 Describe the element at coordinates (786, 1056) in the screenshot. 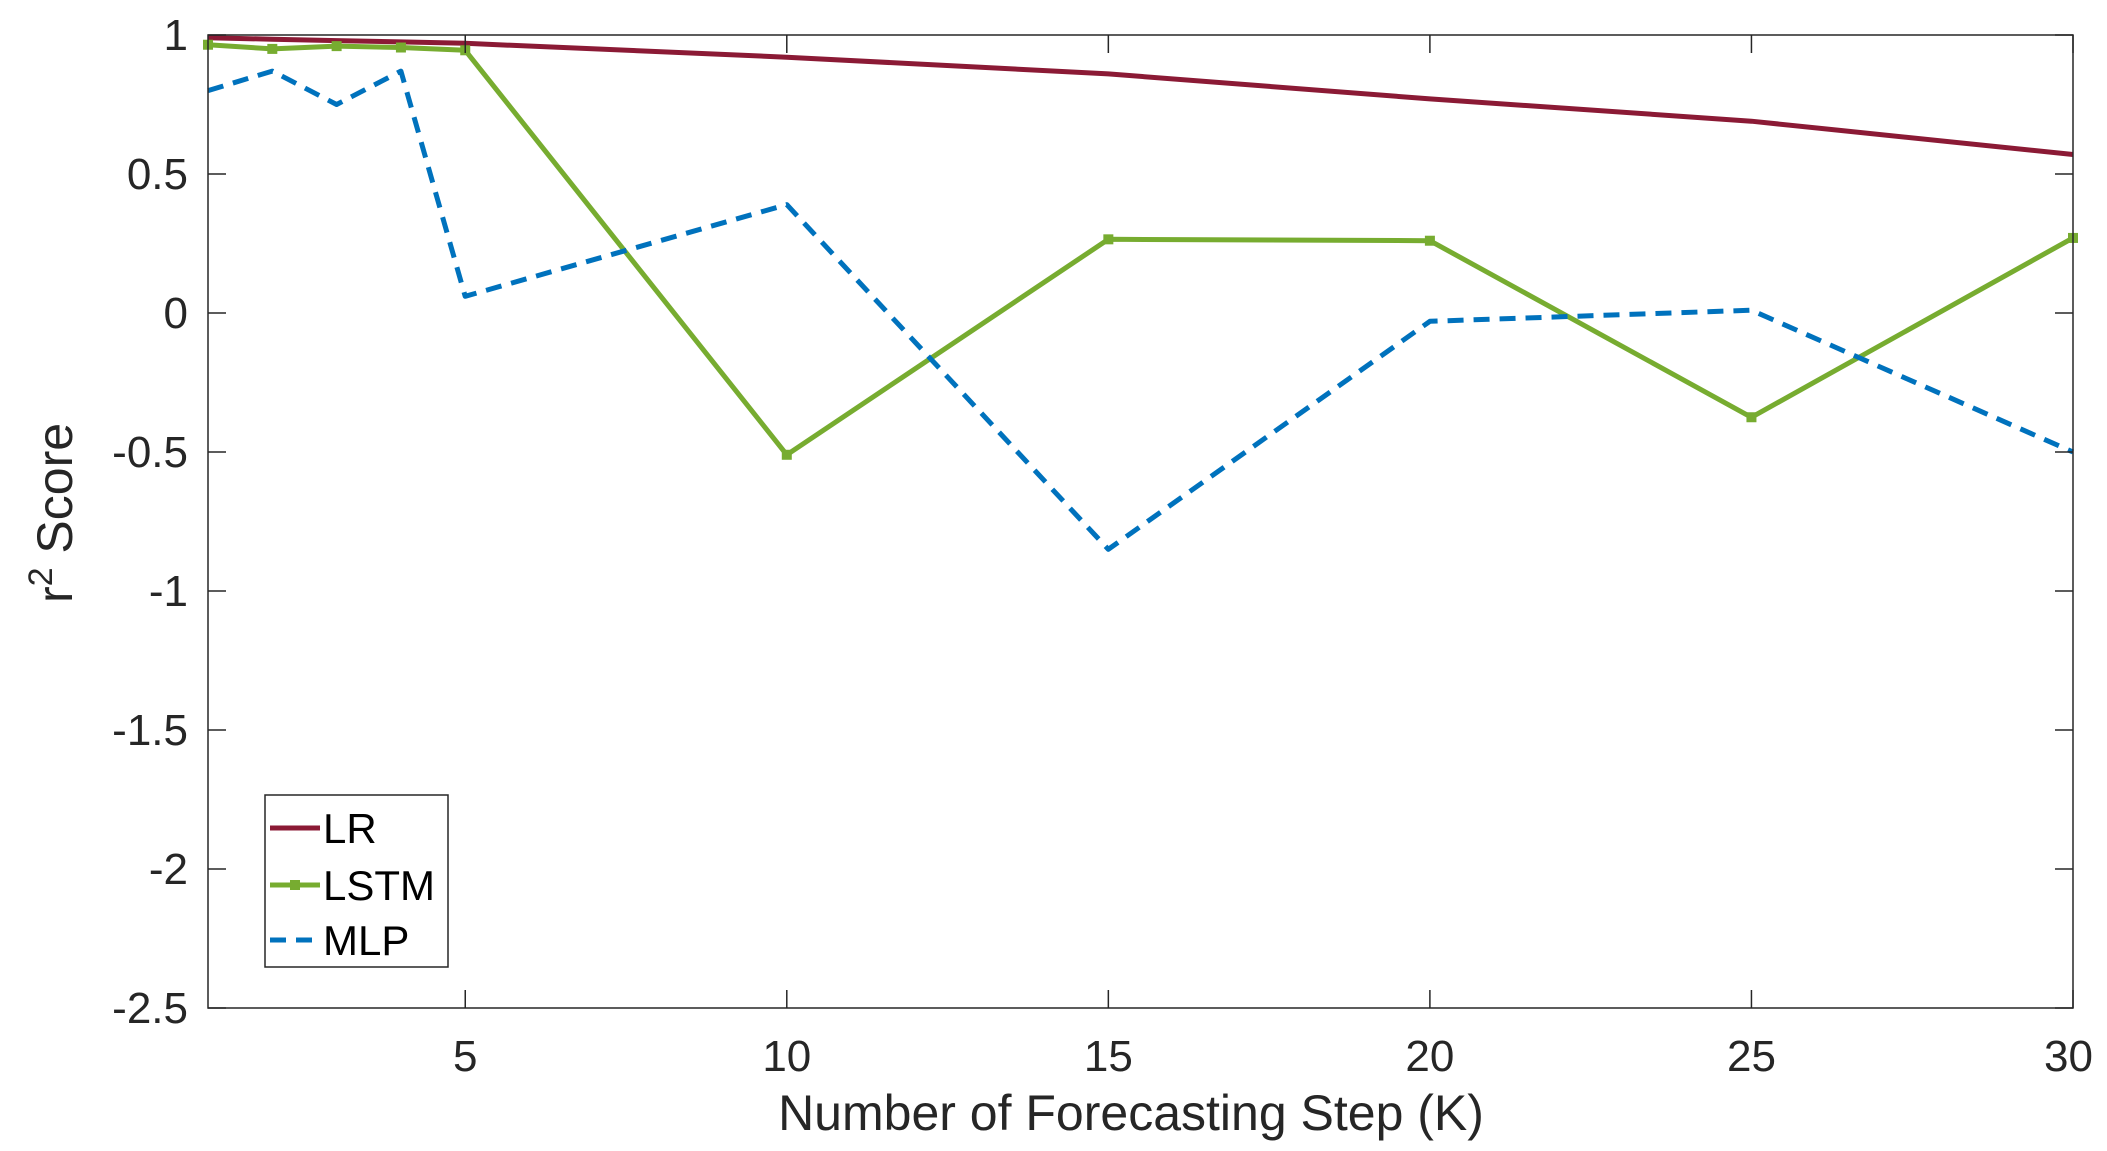

I see `x-tick-label: 10` at that location.